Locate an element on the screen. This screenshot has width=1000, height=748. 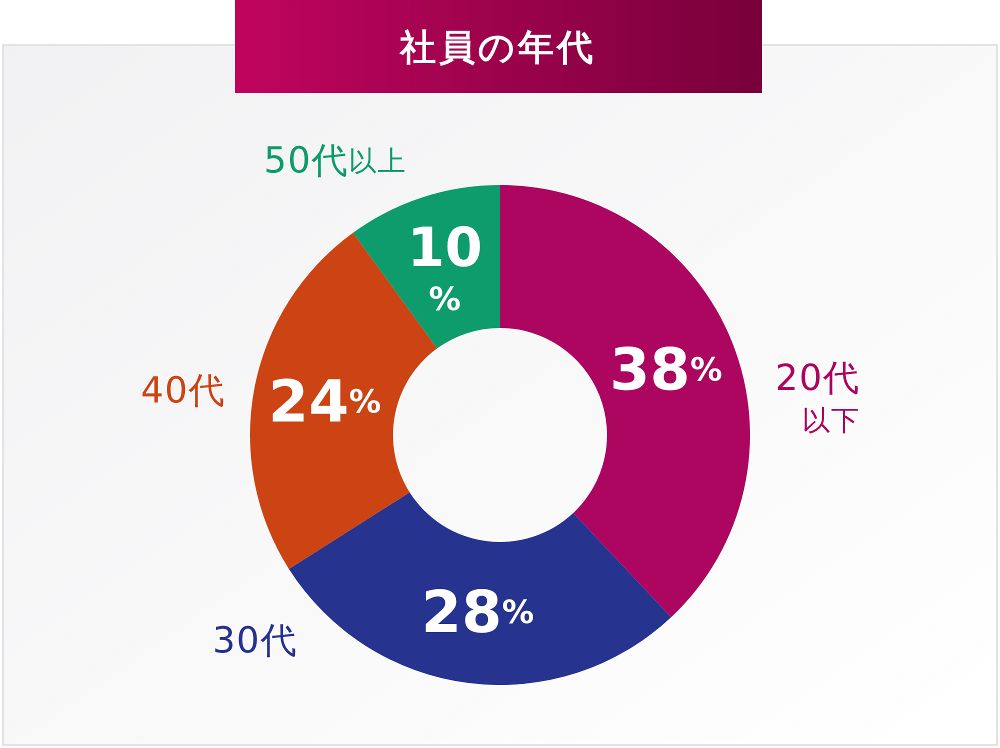
data-label: 24% is located at coordinates (325, 402).